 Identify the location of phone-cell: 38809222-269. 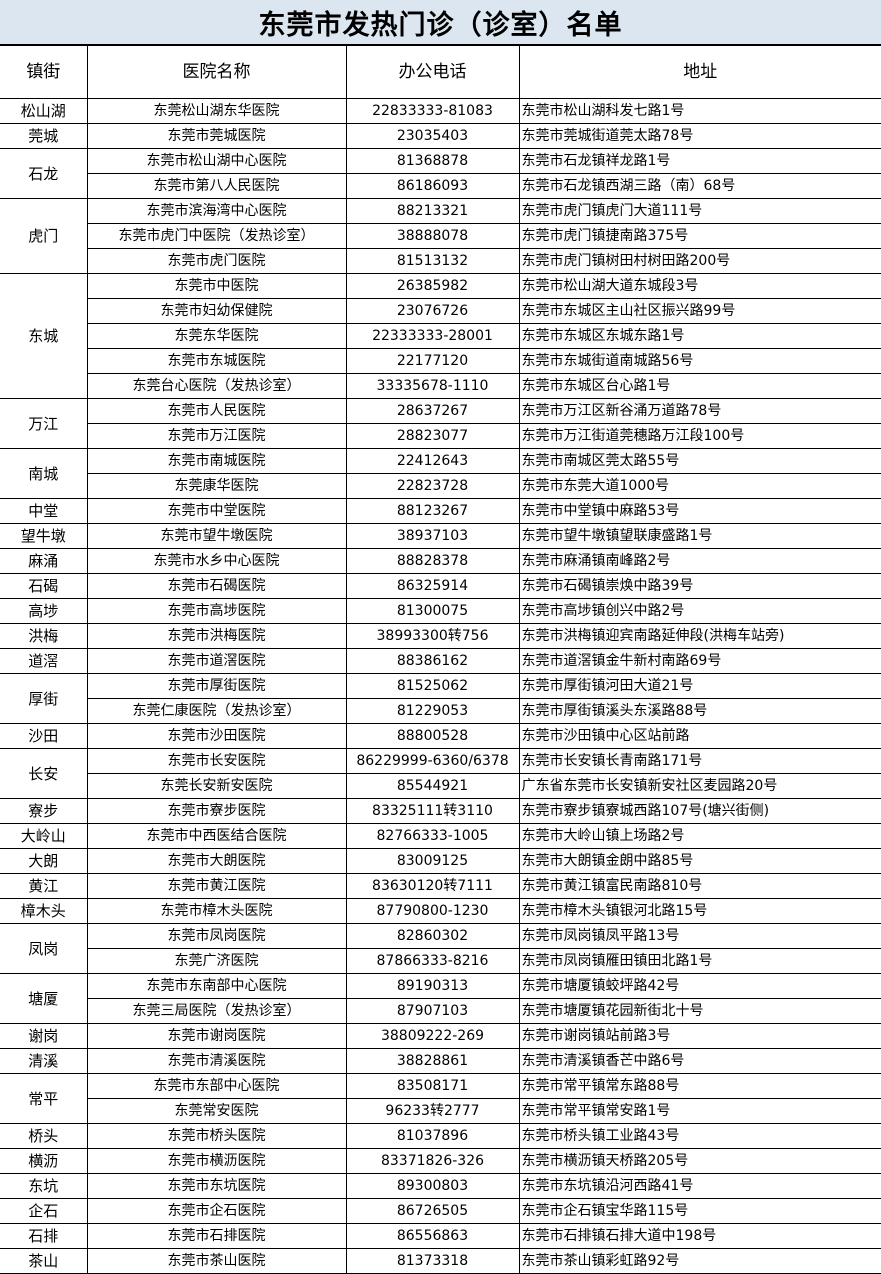
(432, 1036).